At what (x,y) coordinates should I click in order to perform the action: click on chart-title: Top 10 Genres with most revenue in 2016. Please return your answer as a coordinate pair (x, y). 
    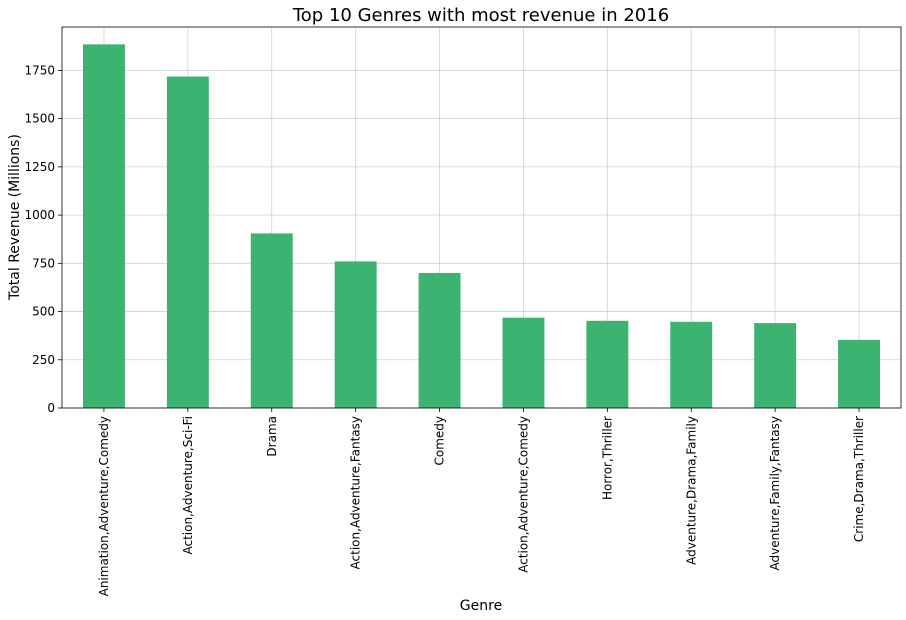
    Looking at the image, I should click on (480, 15).